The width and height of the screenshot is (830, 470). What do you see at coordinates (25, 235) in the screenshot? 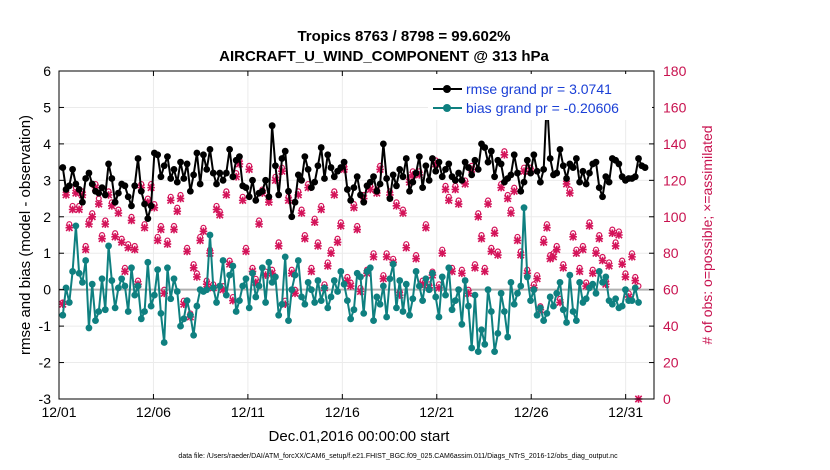
I see `y-axis-label: rmse and bias (model - observation)` at bounding box center [25, 235].